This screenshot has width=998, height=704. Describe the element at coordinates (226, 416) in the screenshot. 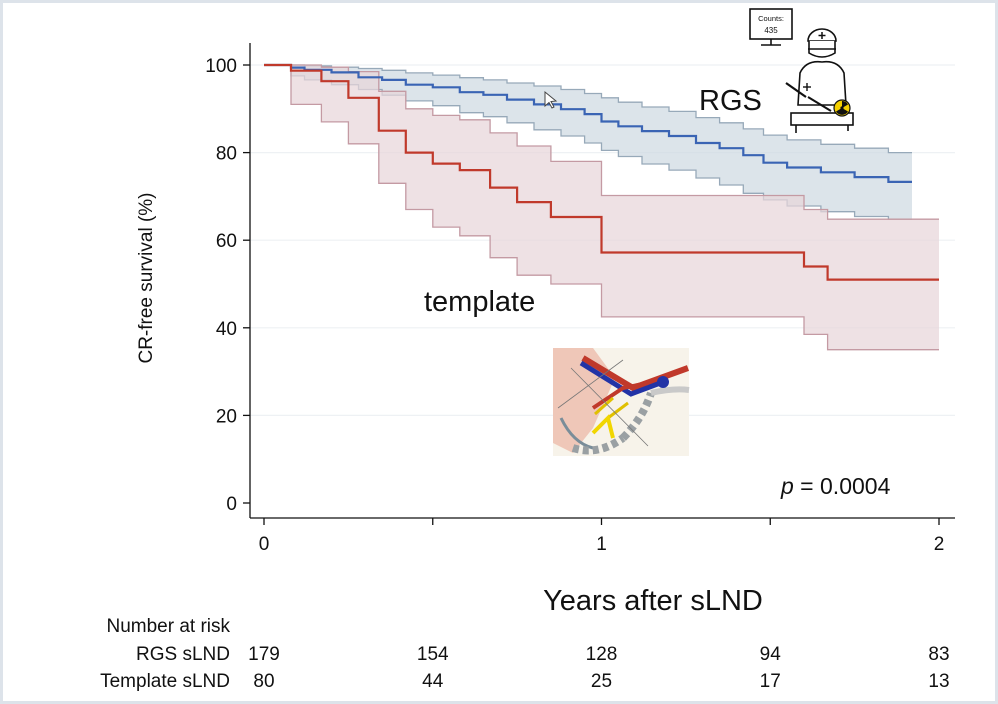

I see `y-tick-label-20: 20` at that location.